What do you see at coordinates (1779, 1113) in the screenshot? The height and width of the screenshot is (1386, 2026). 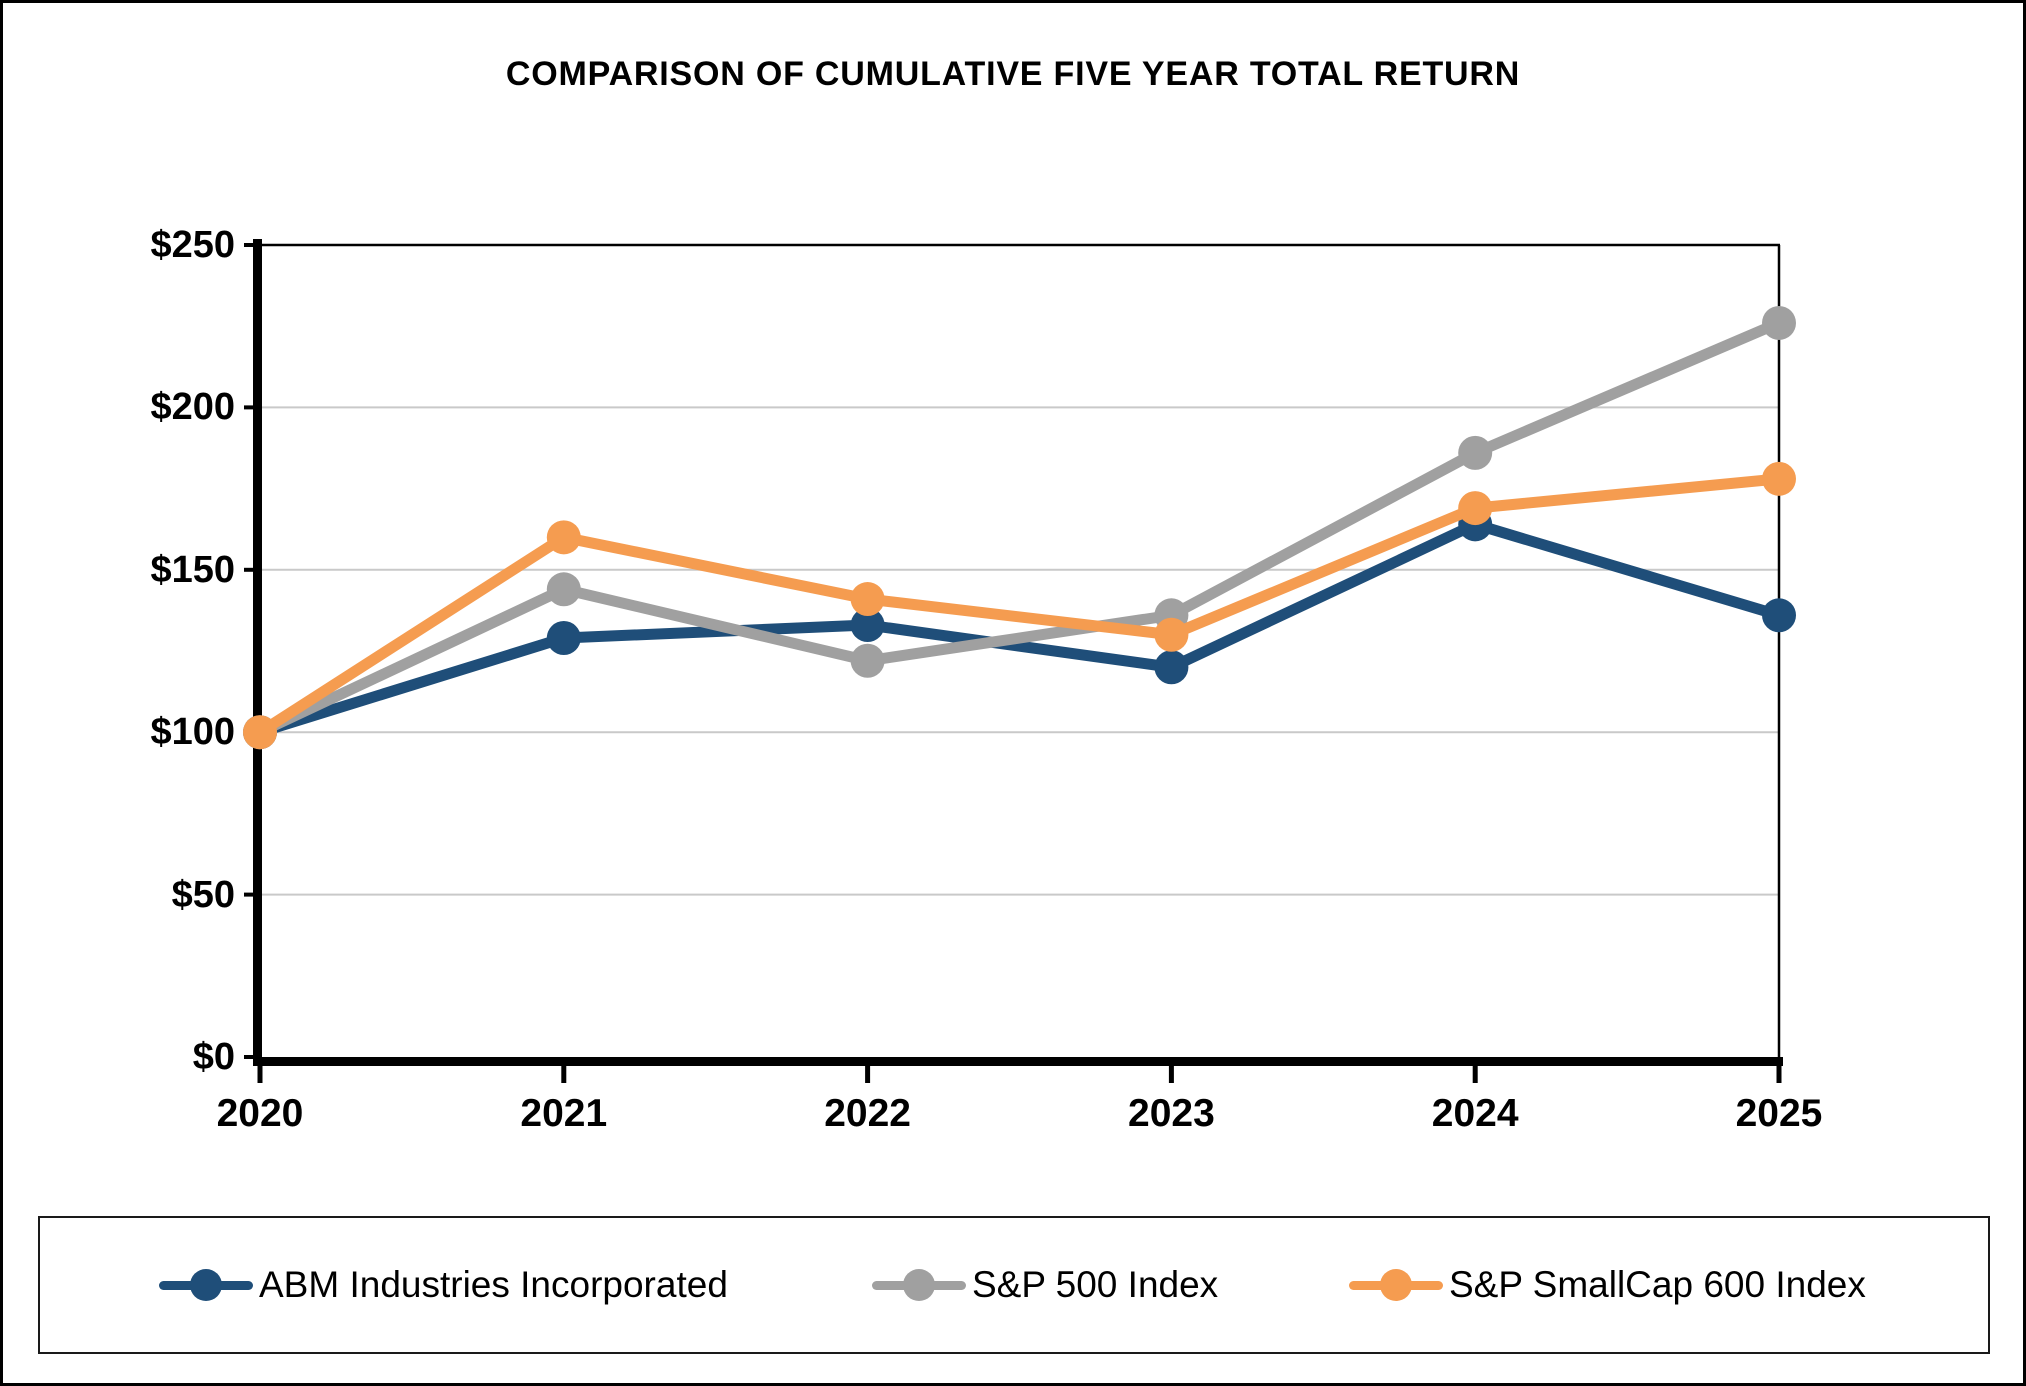 I see `x-axis-label: 2025` at bounding box center [1779, 1113].